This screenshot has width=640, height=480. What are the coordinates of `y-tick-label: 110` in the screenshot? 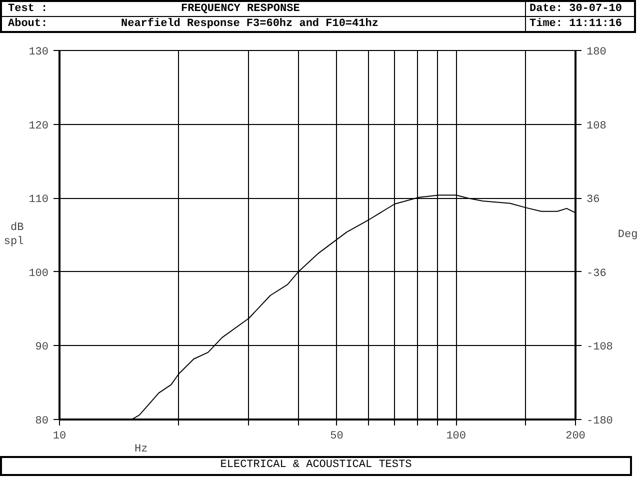 It's located at (38, 200).